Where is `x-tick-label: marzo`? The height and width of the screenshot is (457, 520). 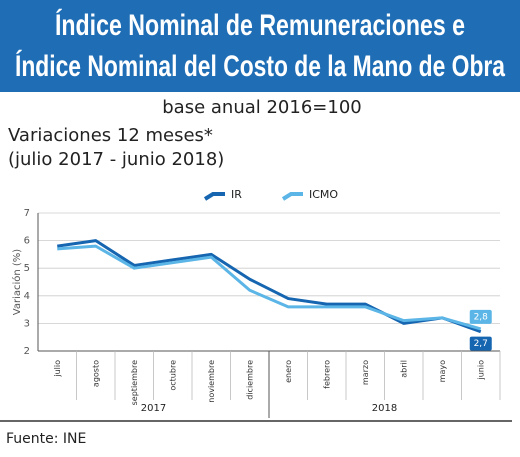
x-tick-label: marzo is located at coordinates (365, 372).